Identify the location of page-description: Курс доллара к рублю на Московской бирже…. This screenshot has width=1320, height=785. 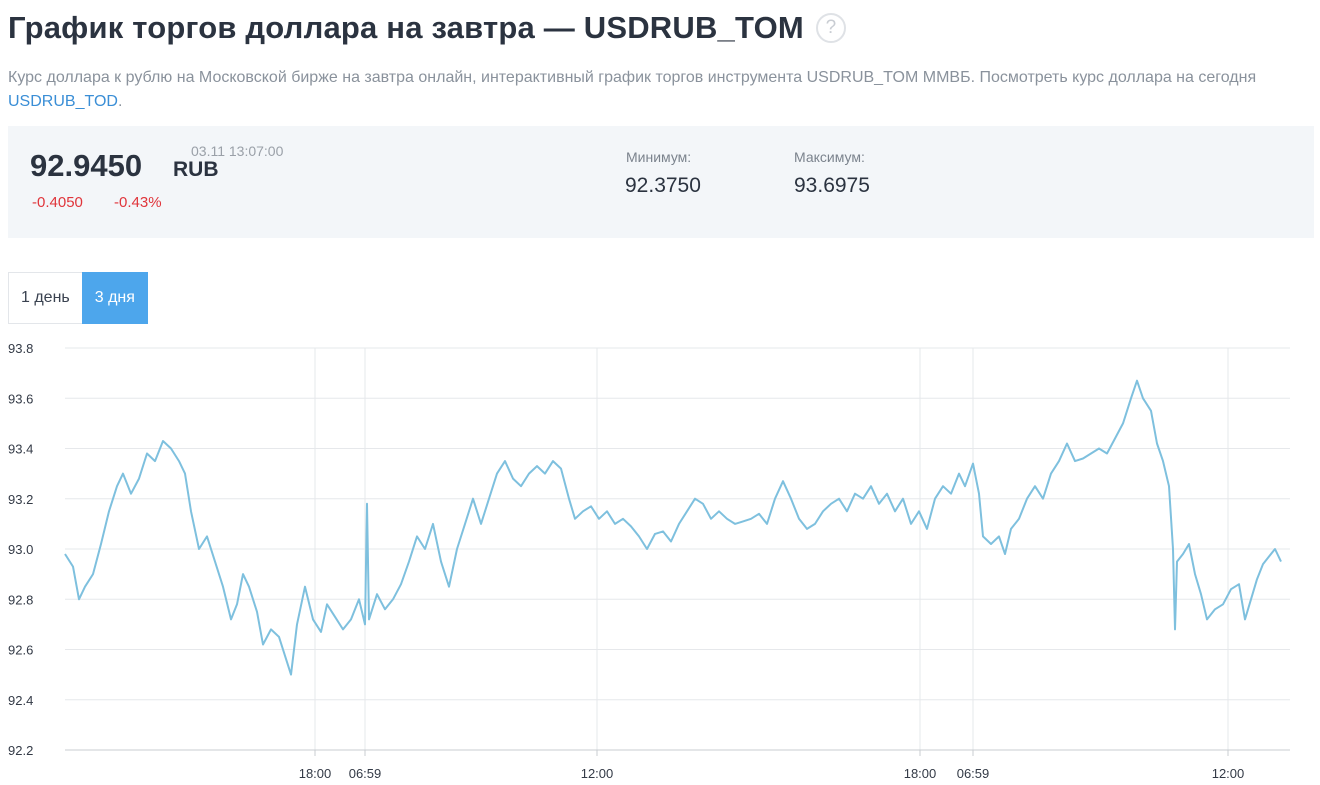
(653, 90).